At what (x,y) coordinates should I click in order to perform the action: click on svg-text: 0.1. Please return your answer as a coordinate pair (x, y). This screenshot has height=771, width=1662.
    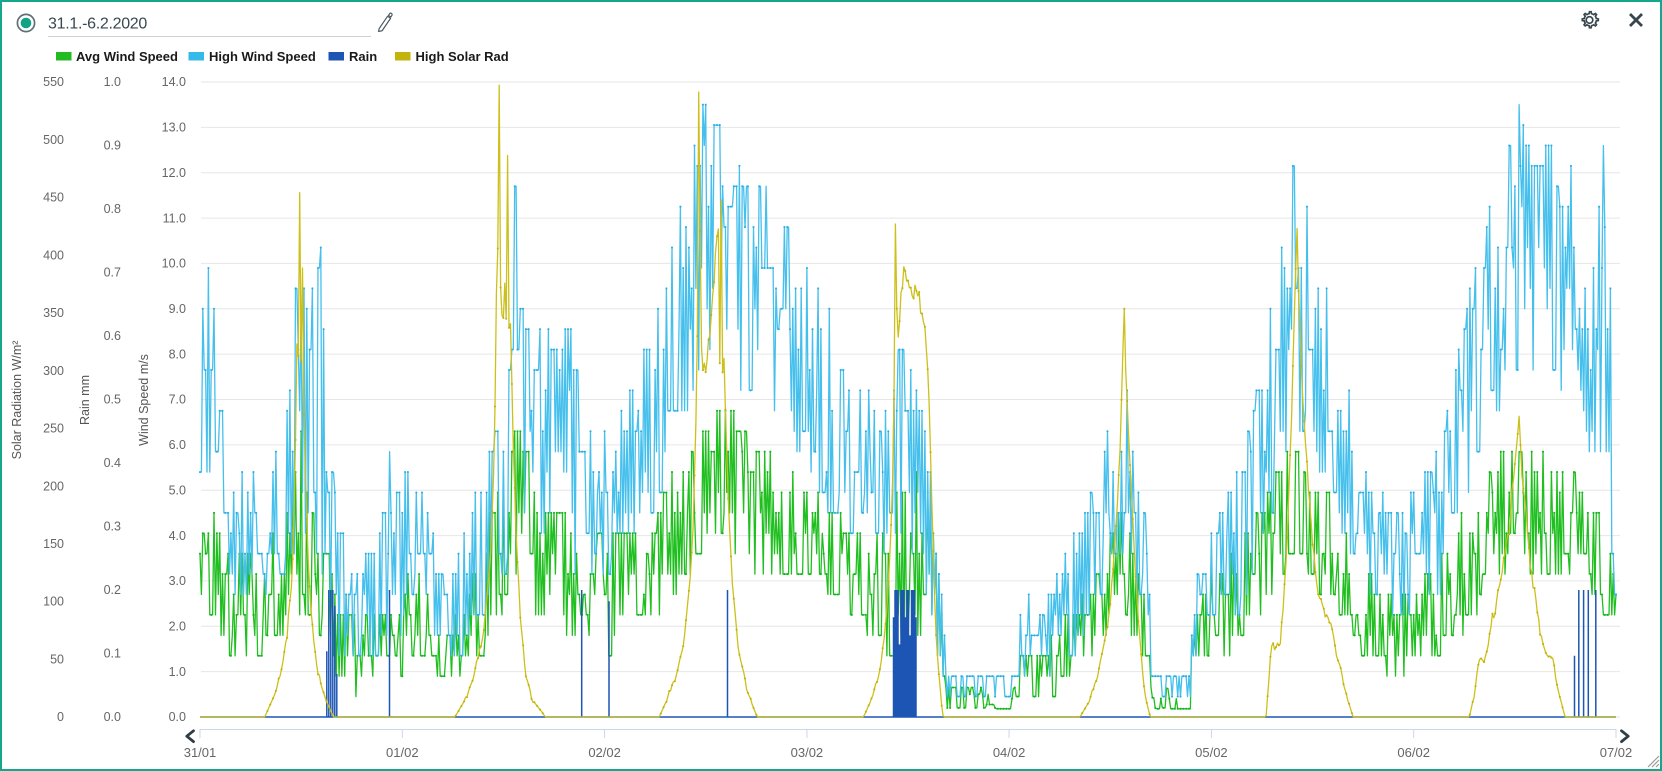
    Looking at the image, I should click on (112, 654).